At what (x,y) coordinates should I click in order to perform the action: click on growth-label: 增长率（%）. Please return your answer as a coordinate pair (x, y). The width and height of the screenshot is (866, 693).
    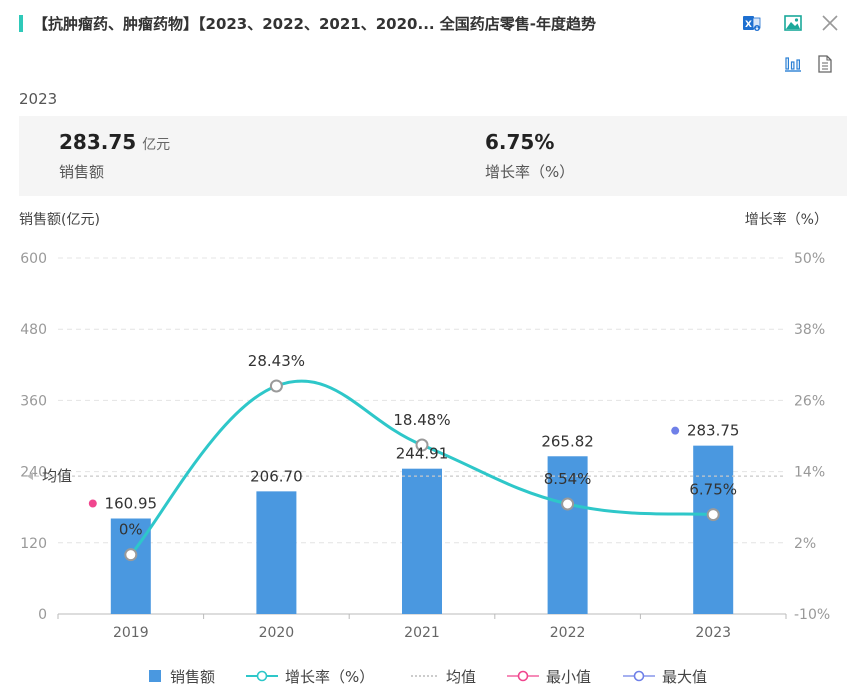
    Looking at the image, I should click on (530, 172).